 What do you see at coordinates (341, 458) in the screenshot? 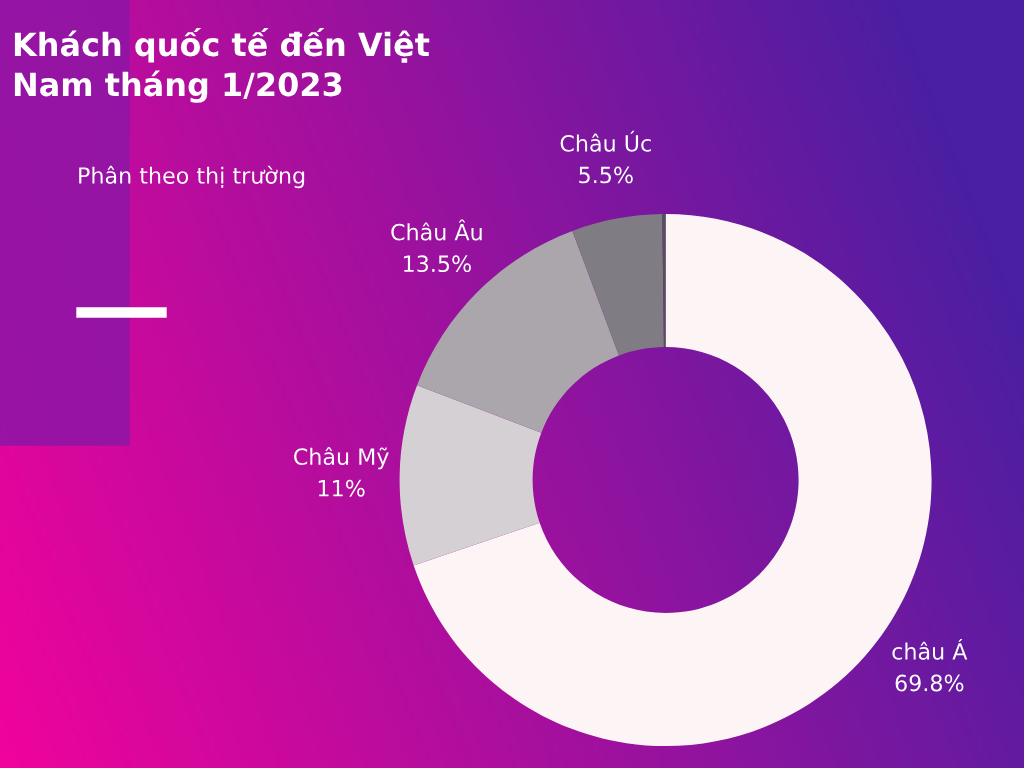
I see `slice-label: Châu Mỹ` at bounding box center [341, 458].